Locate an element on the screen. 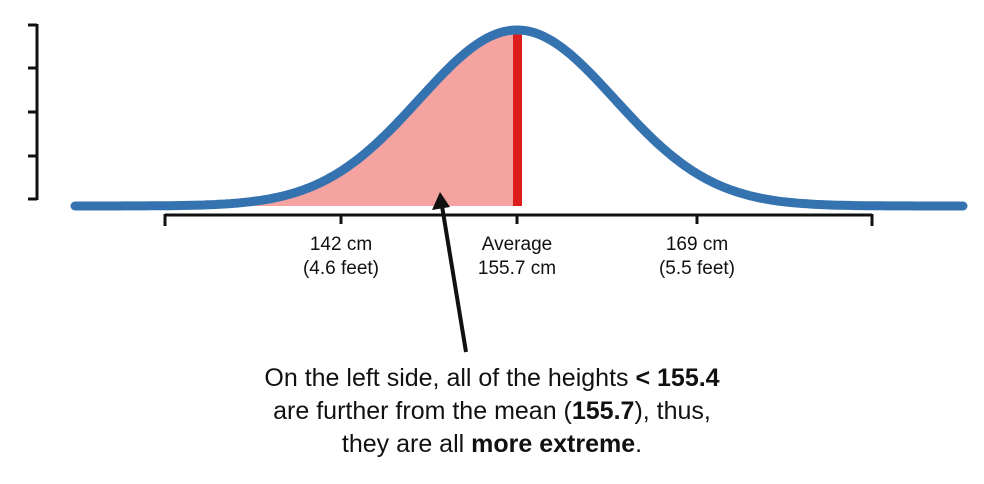 This screenshot has height=484, width=984. caption-text: ), thus, is located at coordinates (672, 411).